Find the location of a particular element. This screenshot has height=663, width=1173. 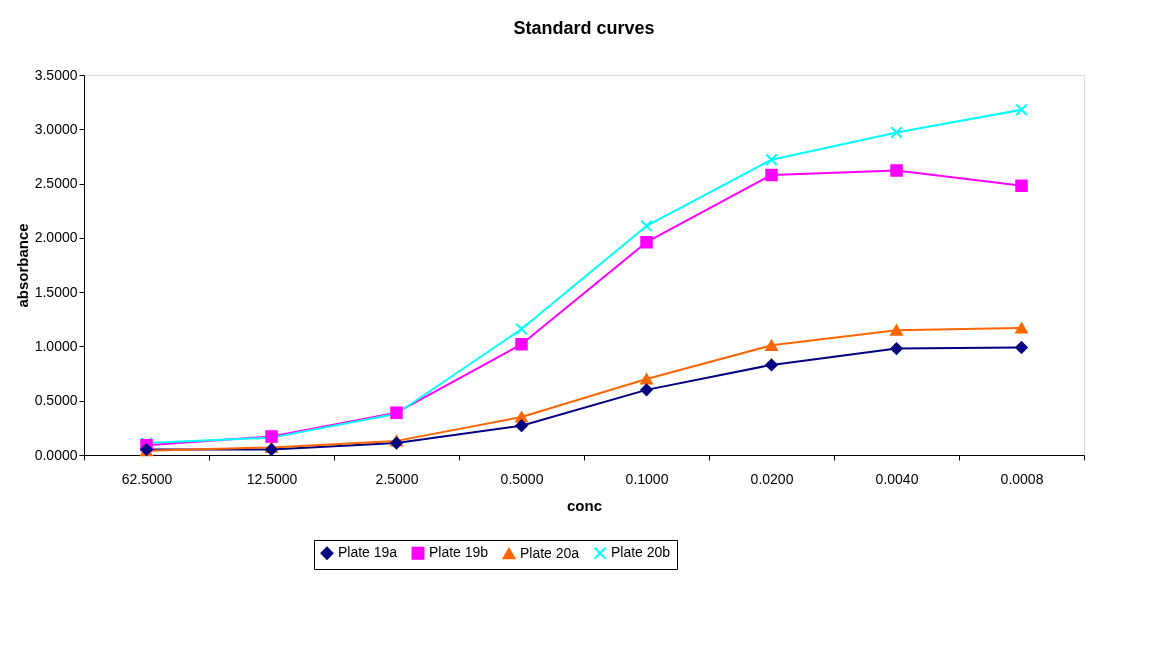

y-tick-label: 1.0000 is located at coordinates (56, 345).